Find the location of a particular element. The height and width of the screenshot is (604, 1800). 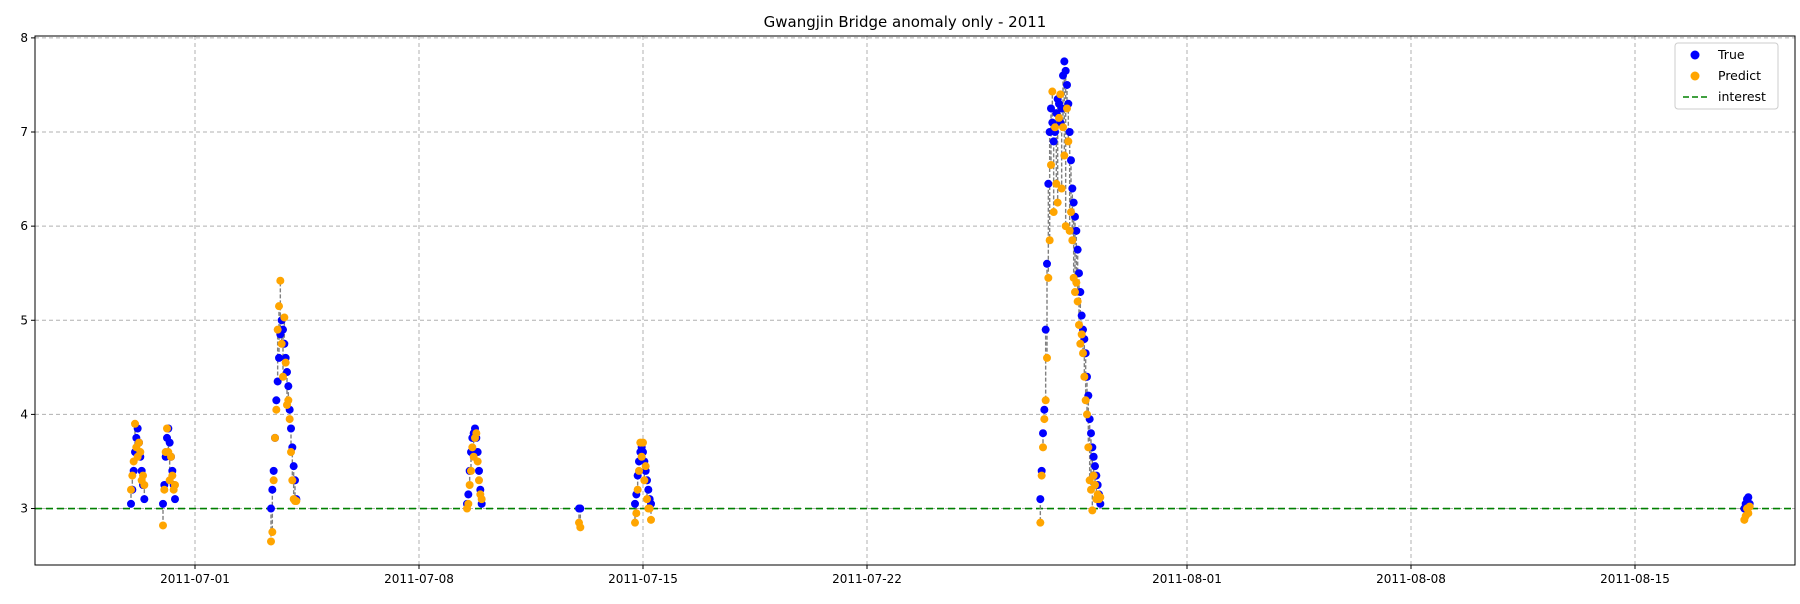

legend-marker-true is located at coordinates (1695, 55).